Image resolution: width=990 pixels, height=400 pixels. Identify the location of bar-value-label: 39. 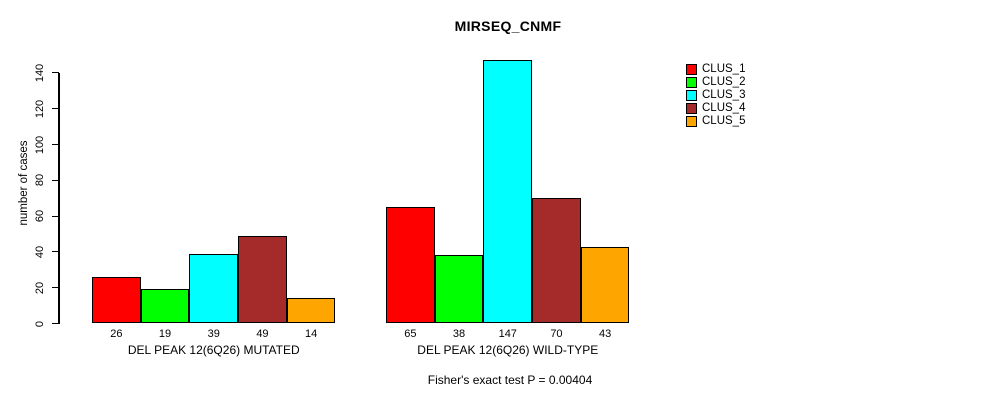
(213, 334).